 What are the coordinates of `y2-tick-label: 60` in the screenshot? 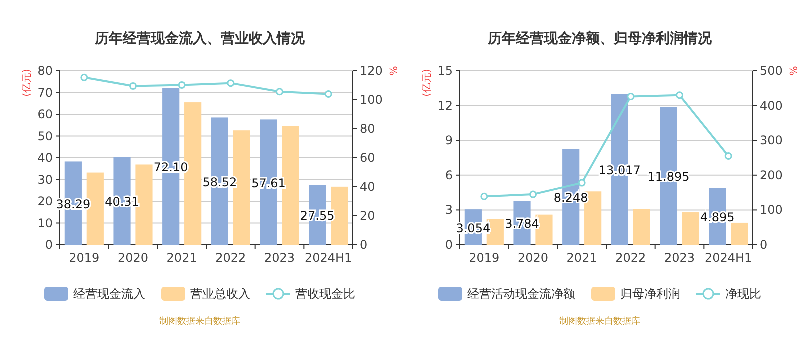 It's located at (368, 158).